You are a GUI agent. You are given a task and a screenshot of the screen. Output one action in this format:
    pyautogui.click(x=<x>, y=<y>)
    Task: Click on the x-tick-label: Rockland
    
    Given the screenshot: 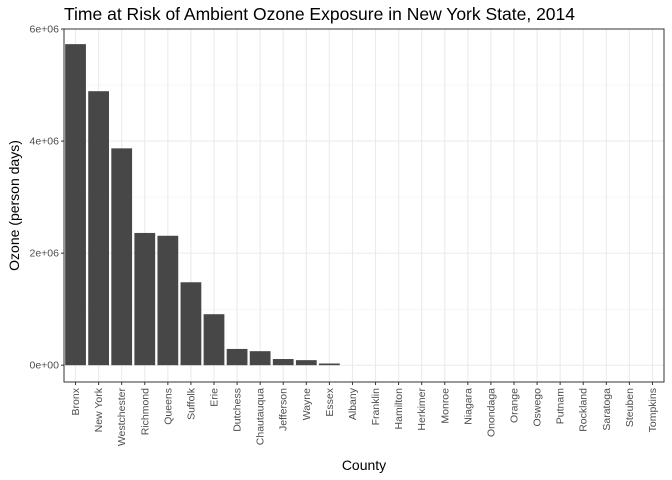 What is the action you would take?
    pyautogui.click(x=584, y=410)
    